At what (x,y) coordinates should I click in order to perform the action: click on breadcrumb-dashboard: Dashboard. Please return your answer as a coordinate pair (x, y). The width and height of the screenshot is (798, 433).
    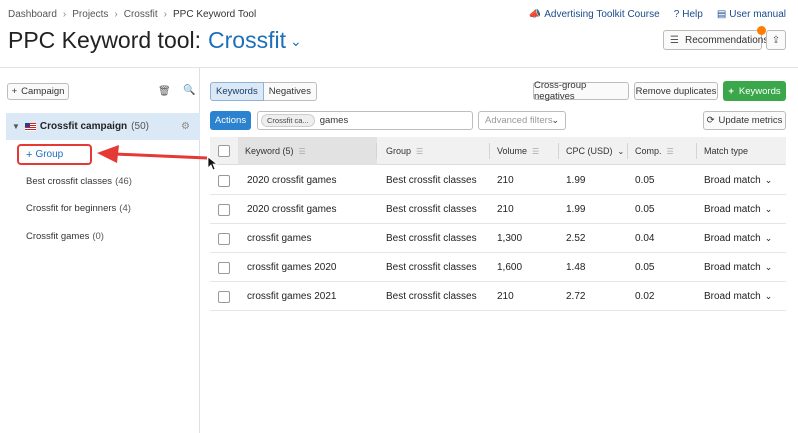
    Looking at the image, I should click on (32, 14).